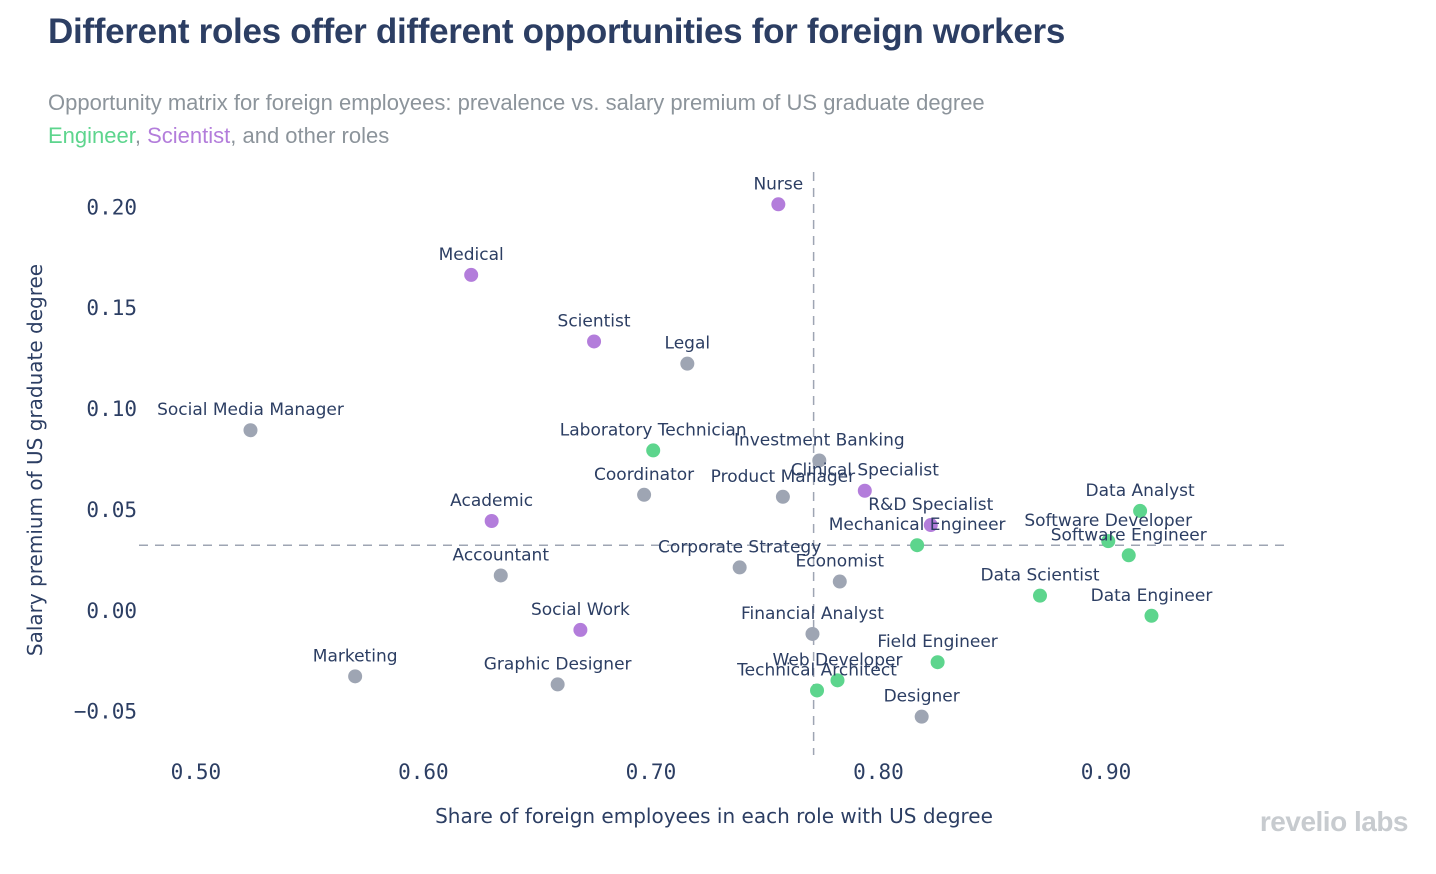  I want to click on y-tick-label: 0.00, so click(111, 611).